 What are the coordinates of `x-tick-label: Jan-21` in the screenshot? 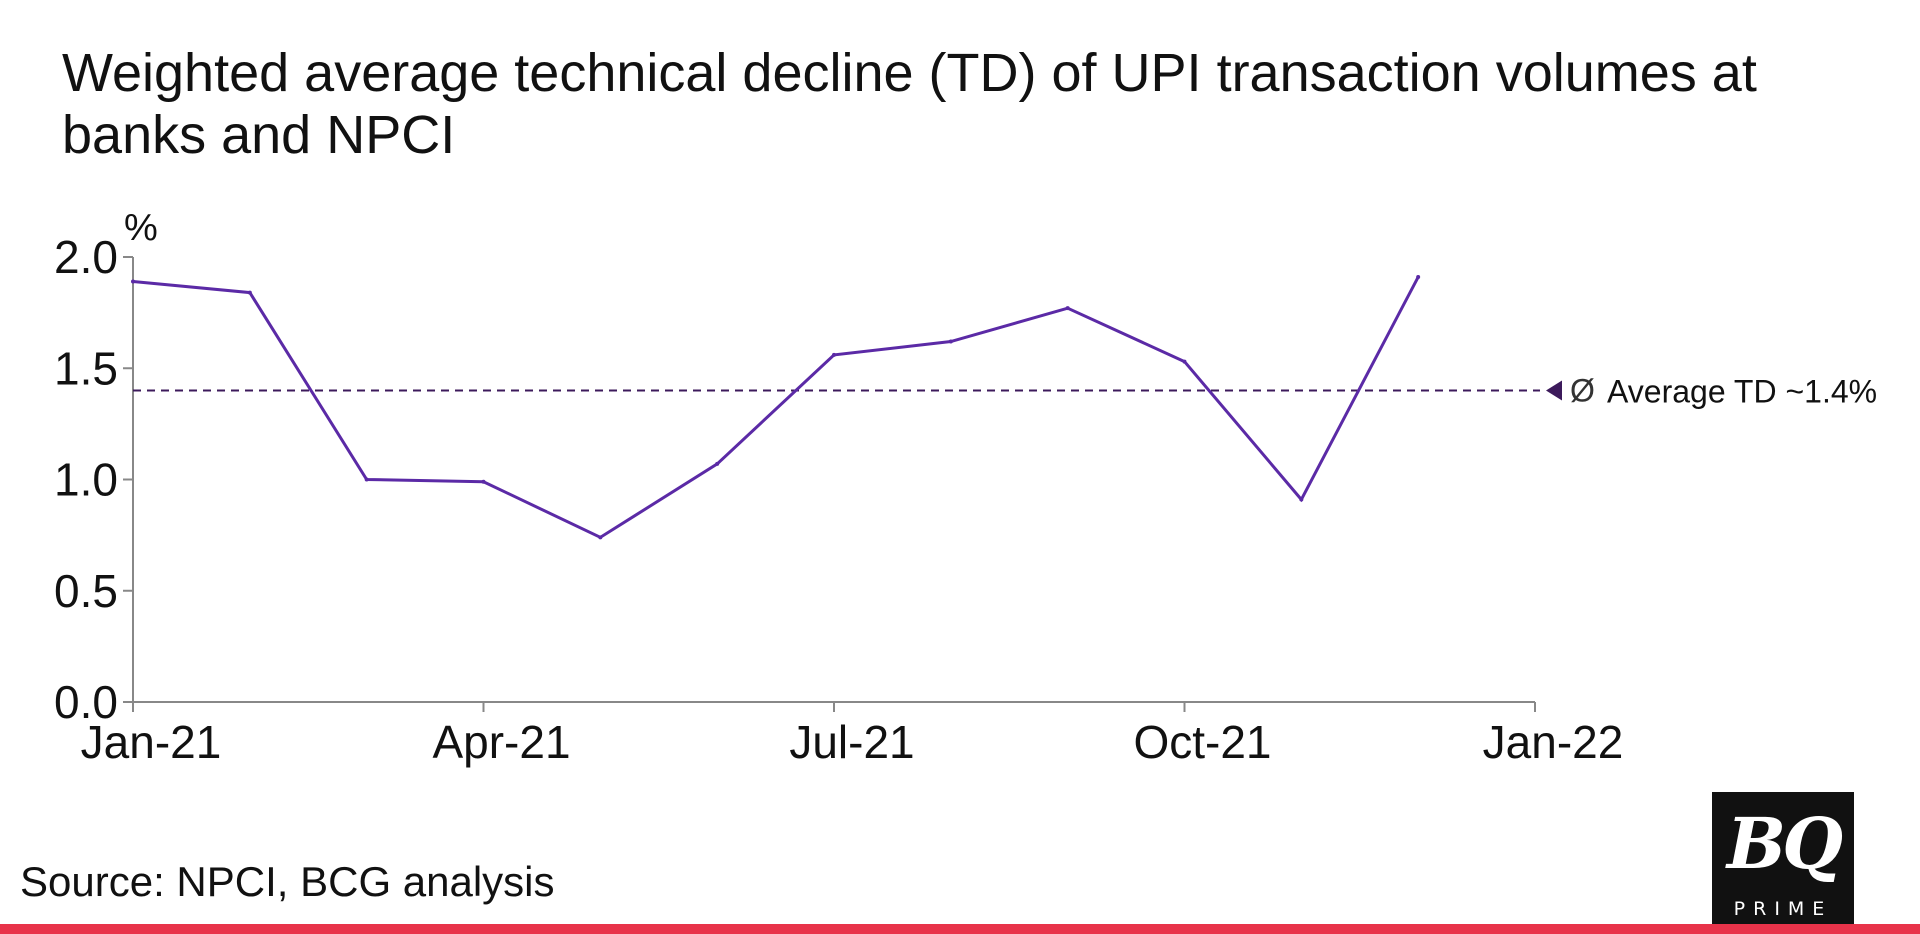 It's located at (151, 742).